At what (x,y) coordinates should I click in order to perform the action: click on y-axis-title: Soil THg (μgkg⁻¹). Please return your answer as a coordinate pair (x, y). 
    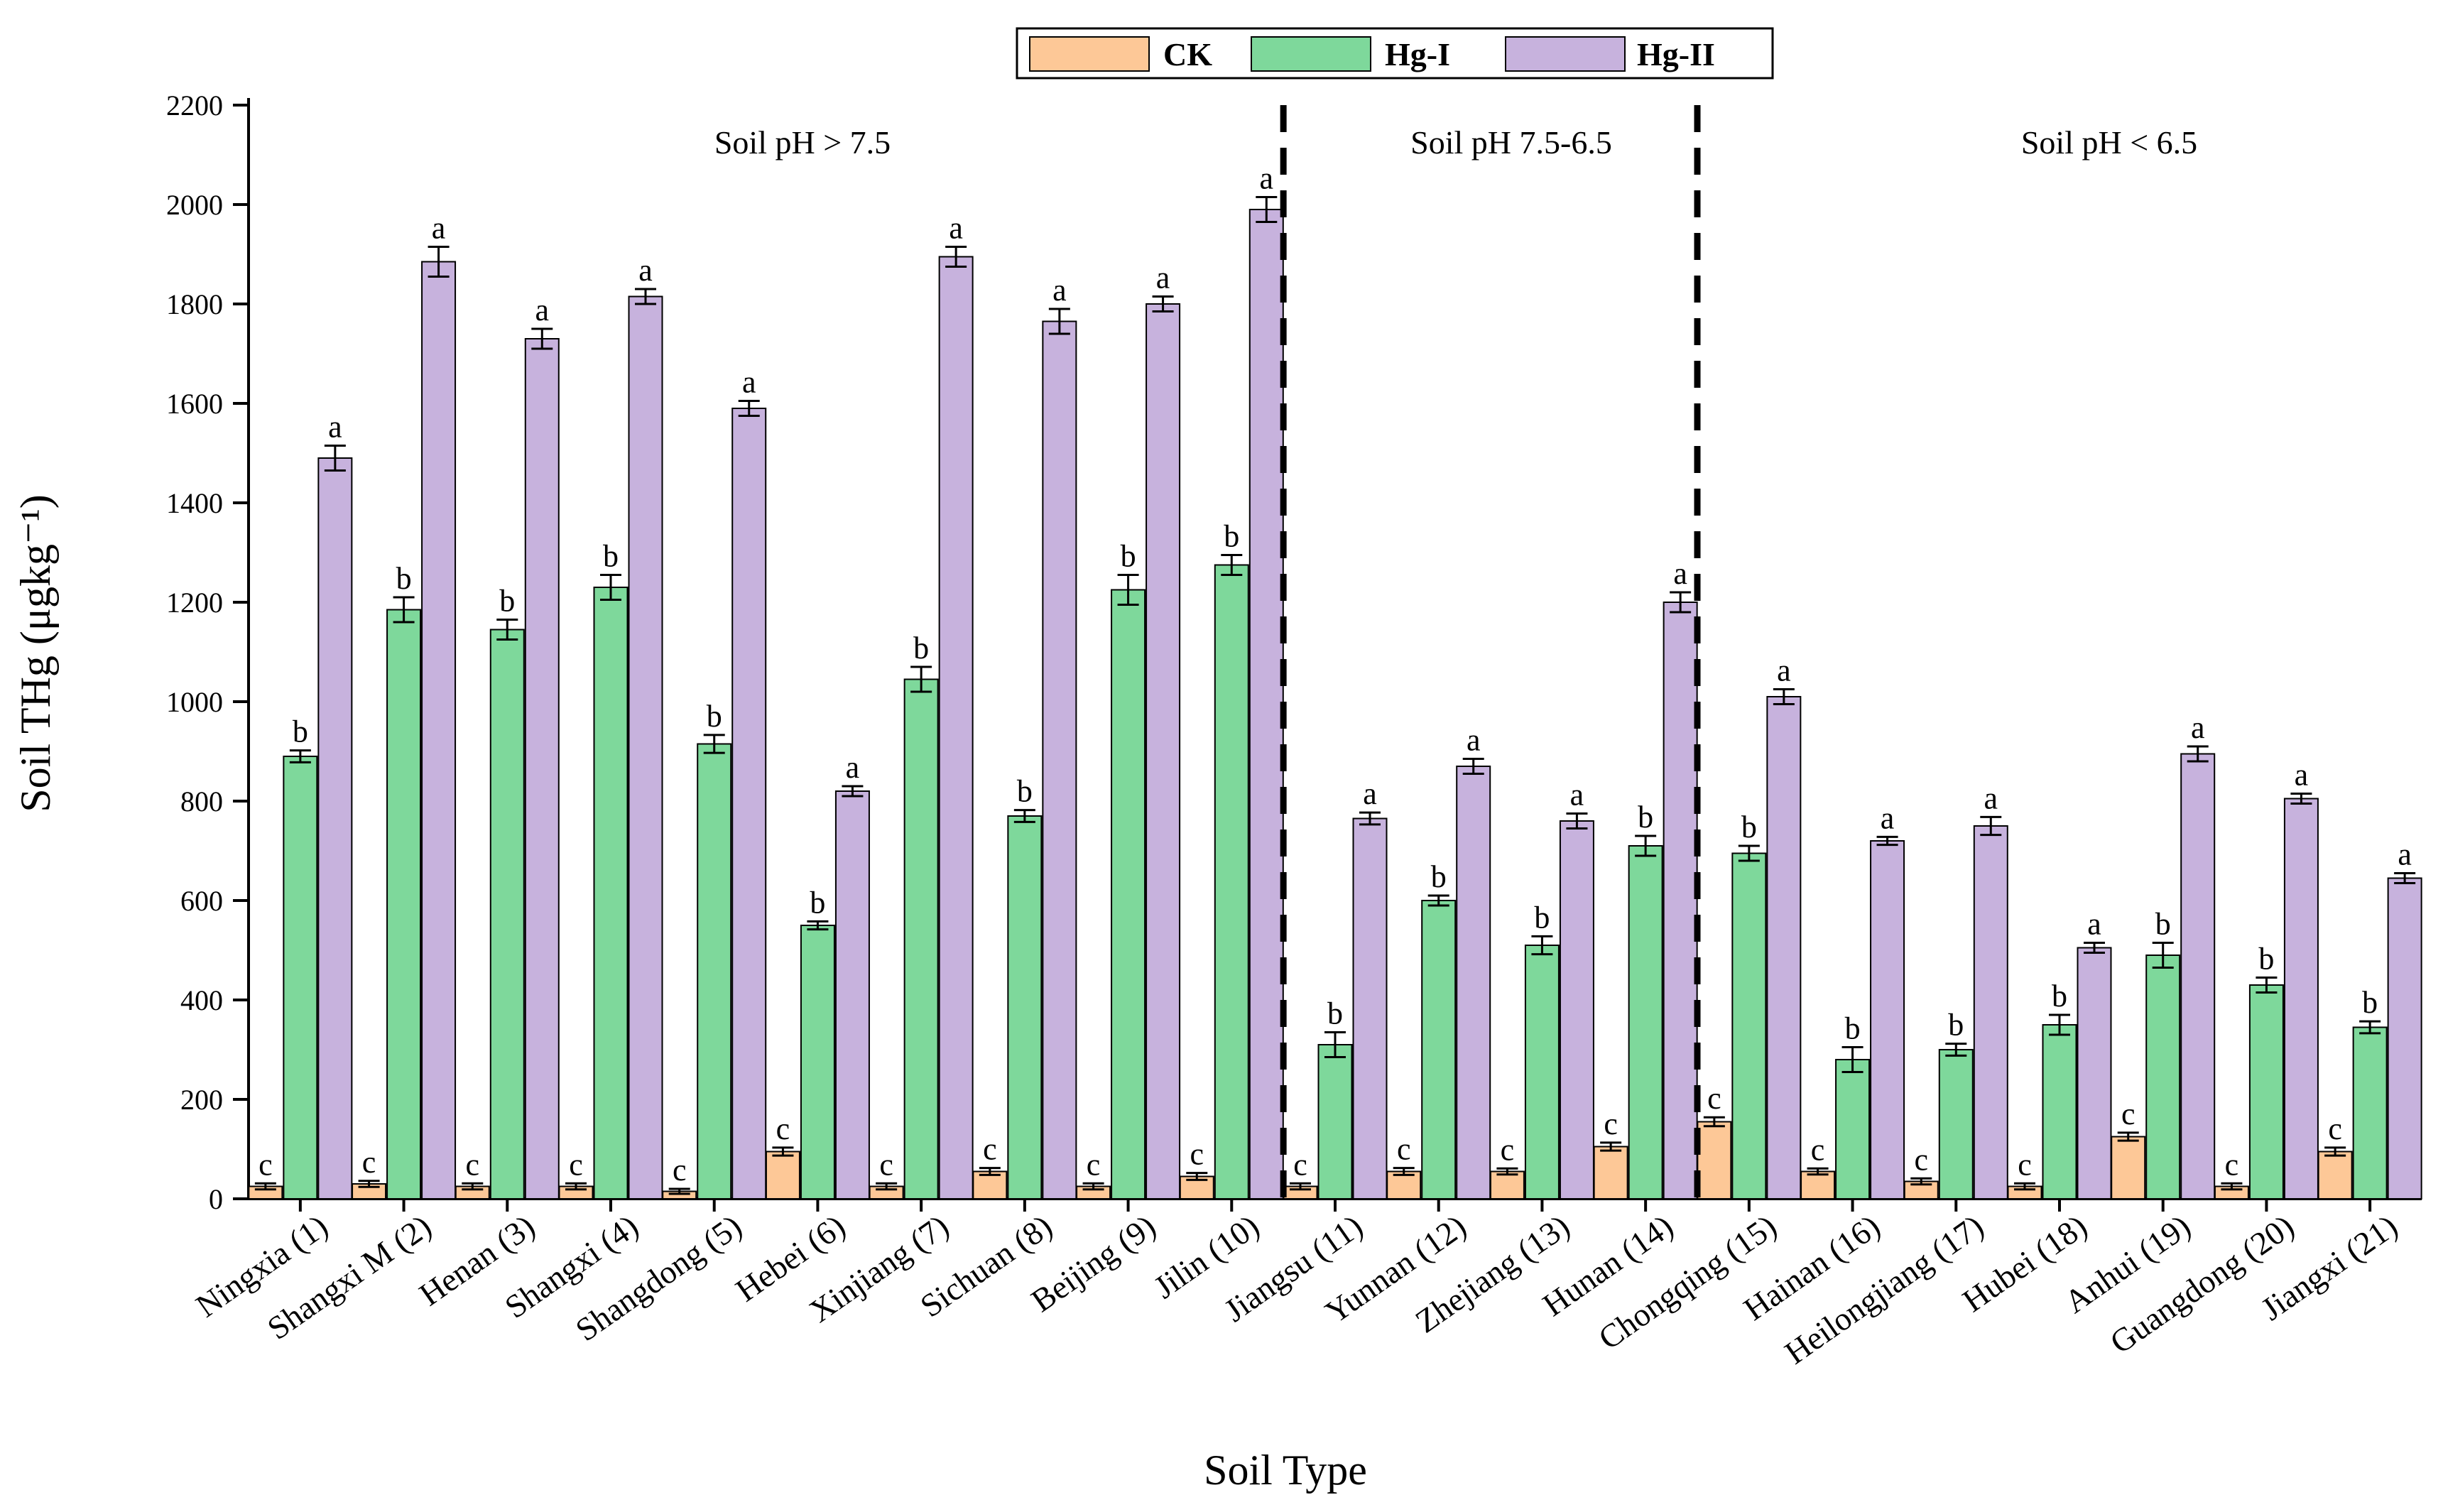
    Looking at the image, I should click on (35, 653).